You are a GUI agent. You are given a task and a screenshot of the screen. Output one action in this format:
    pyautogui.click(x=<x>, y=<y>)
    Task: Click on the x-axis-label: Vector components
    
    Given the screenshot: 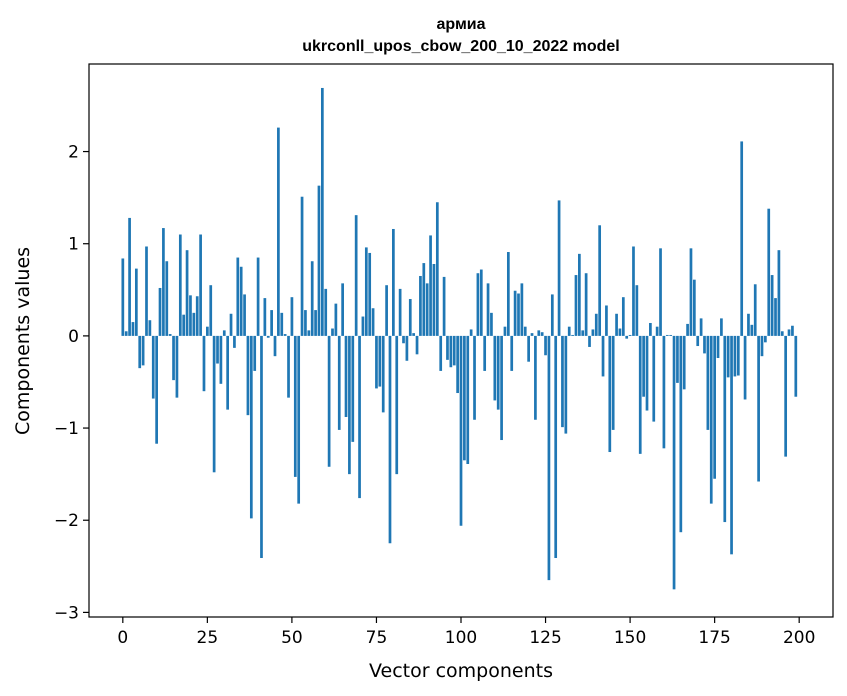 What is the action you would take?
    pyautogui.click(x=461, y=671)
    